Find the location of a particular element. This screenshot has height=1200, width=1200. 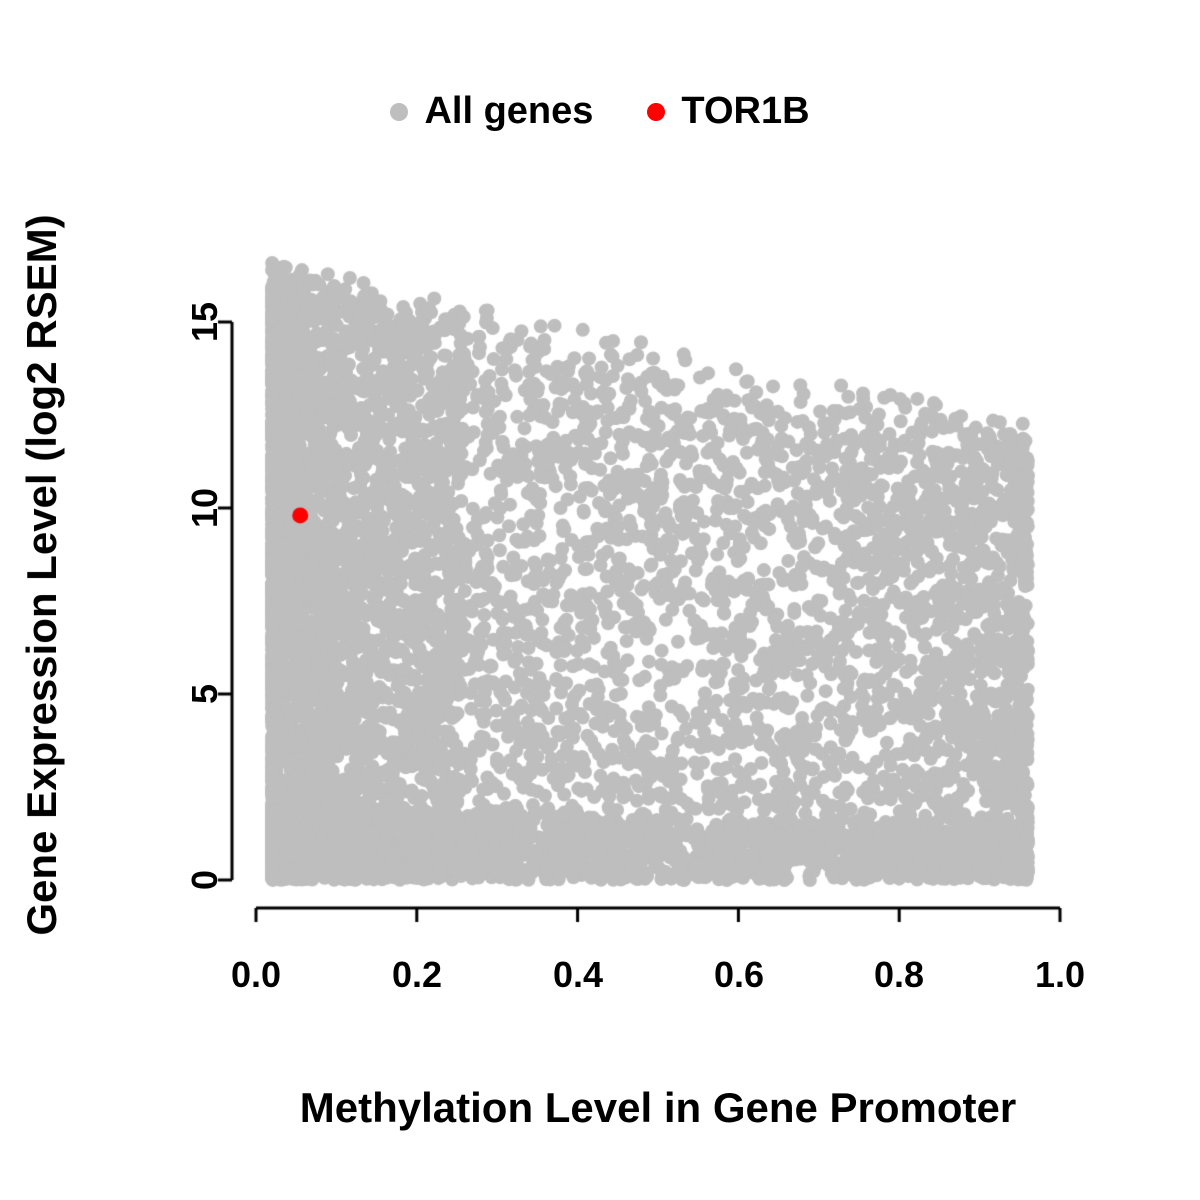

x-tick-label: 0.8 is located at coordinates (899, 974).